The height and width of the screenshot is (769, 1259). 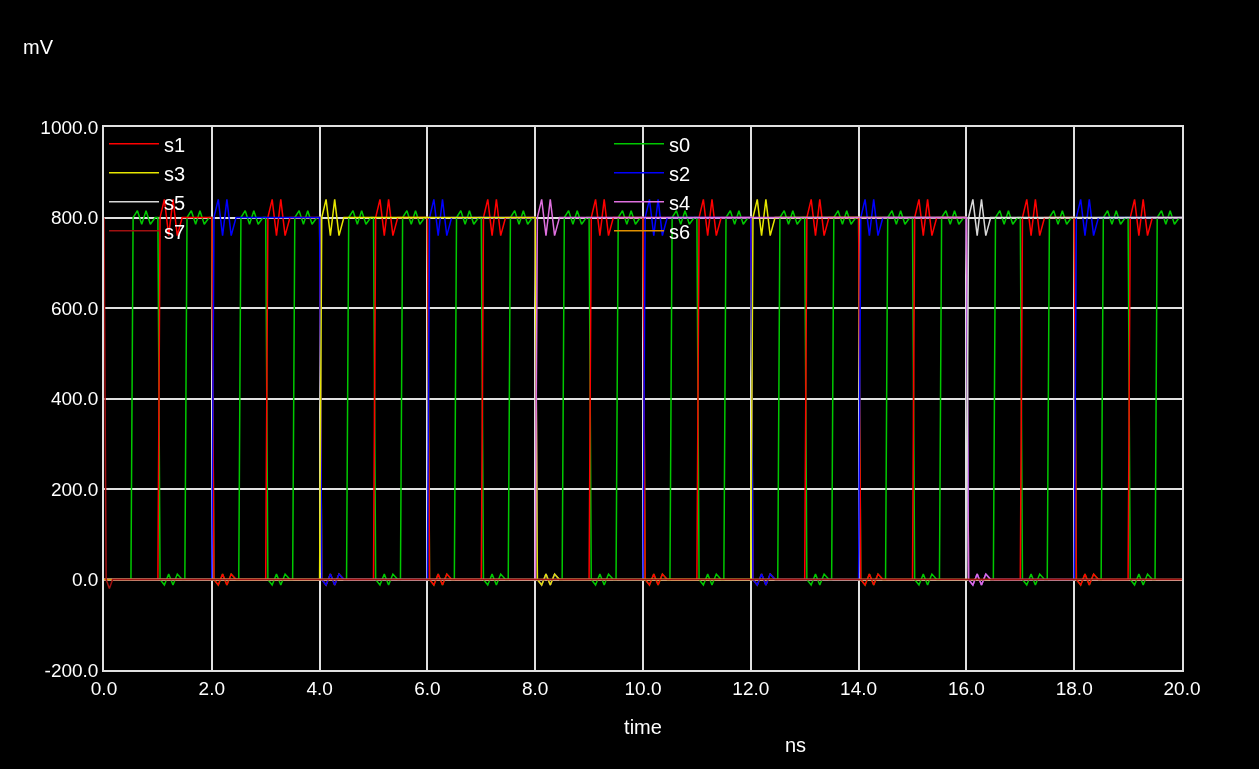 I want to click on x-tick-label: 6.0, so click(x=427, y=688).